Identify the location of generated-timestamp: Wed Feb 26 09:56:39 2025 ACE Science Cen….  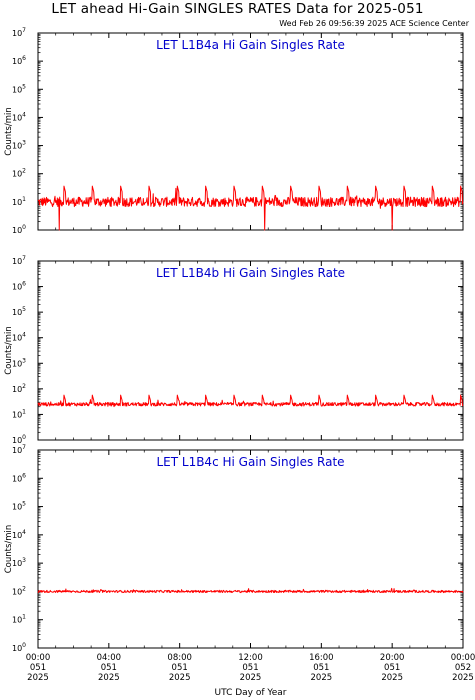
(374, 23).